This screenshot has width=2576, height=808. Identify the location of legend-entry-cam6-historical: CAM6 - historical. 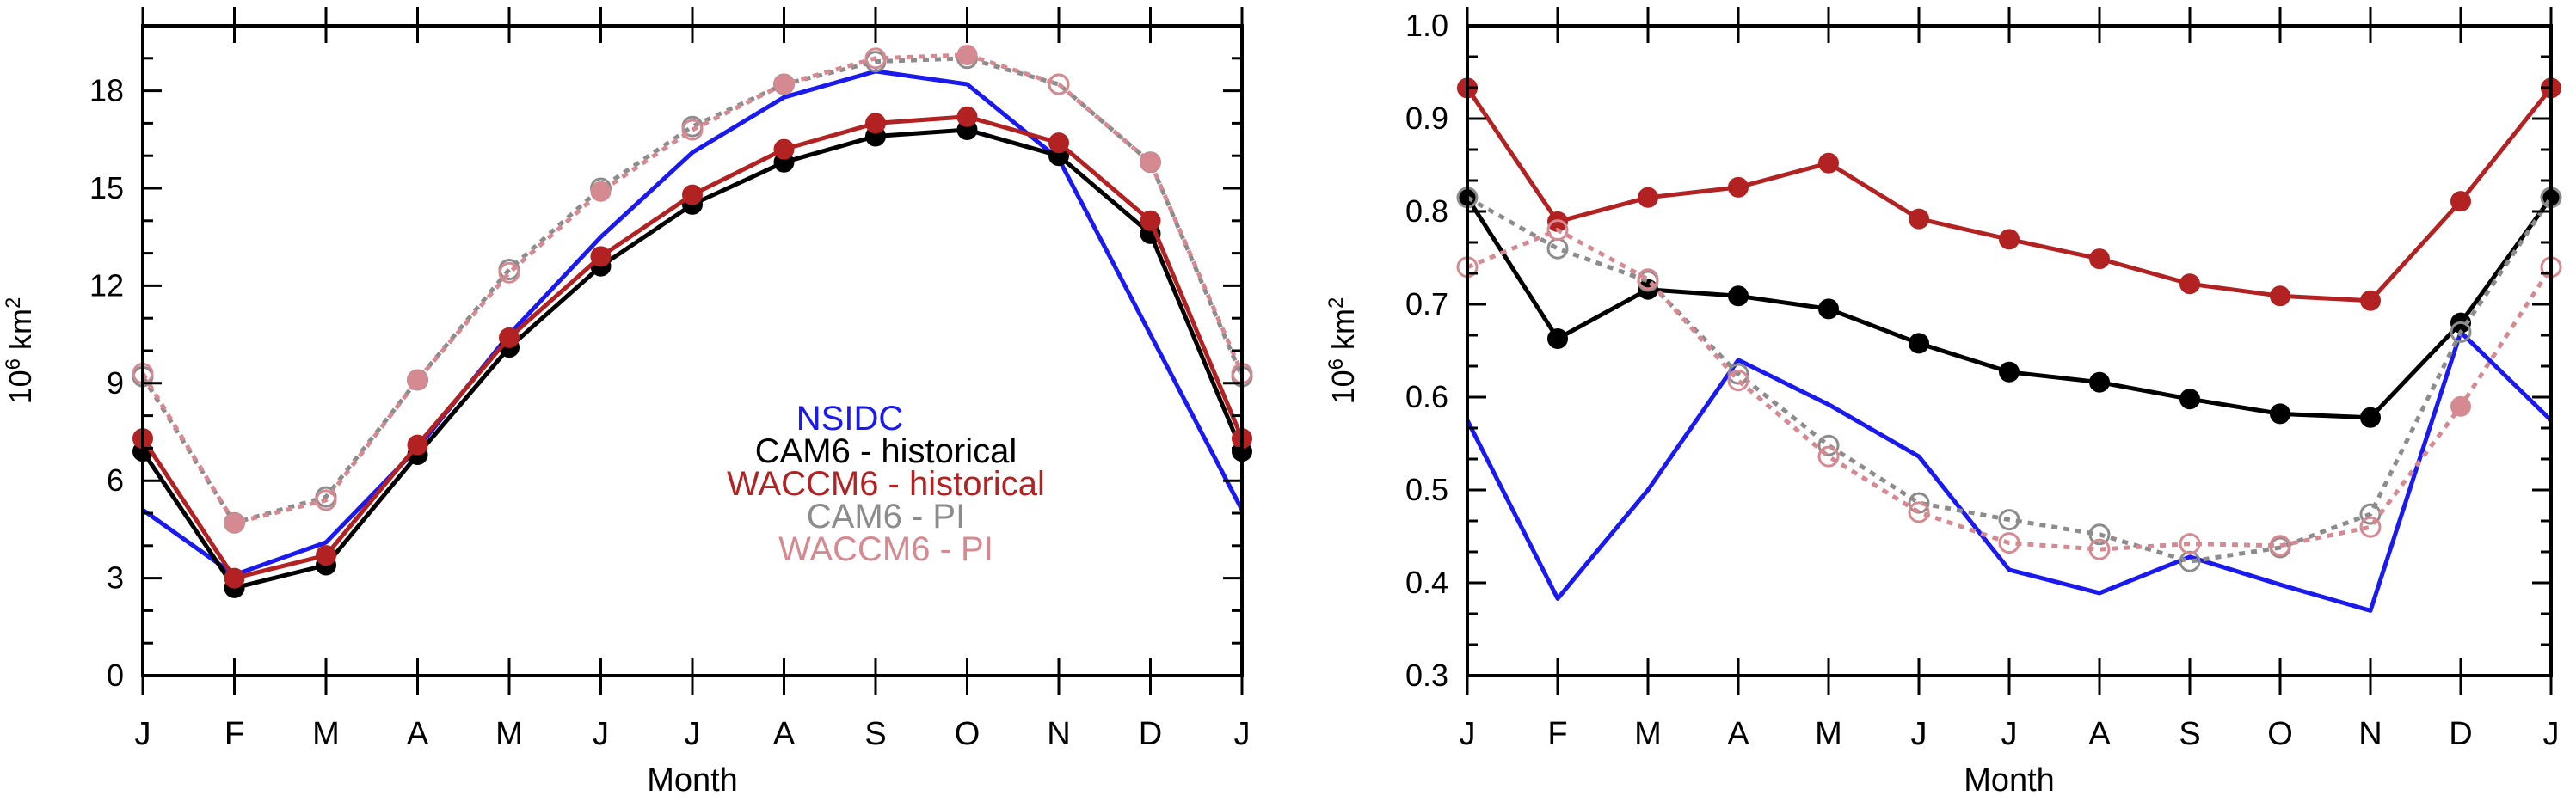
(886, 451).